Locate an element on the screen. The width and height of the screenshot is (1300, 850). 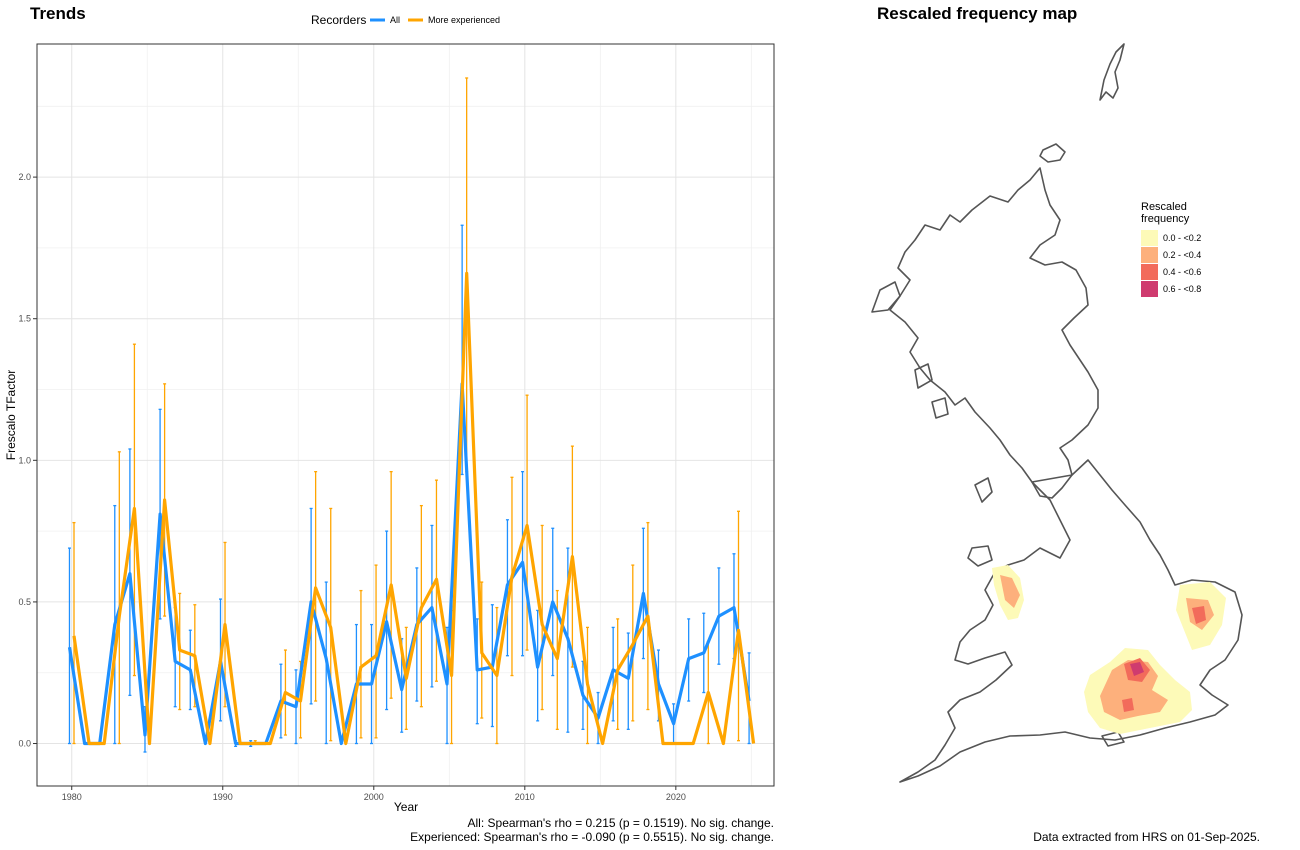
y-tick-label: 0.5 is located at coordinates (24, 602).